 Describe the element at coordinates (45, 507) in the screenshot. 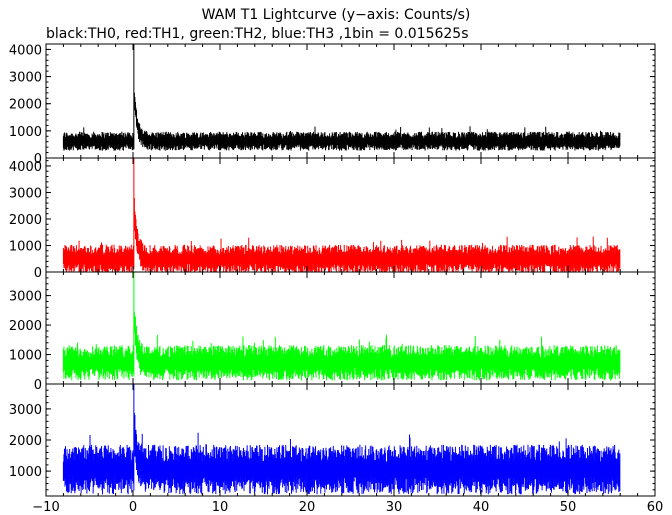

I see `x-tick-label: −10` at that location.